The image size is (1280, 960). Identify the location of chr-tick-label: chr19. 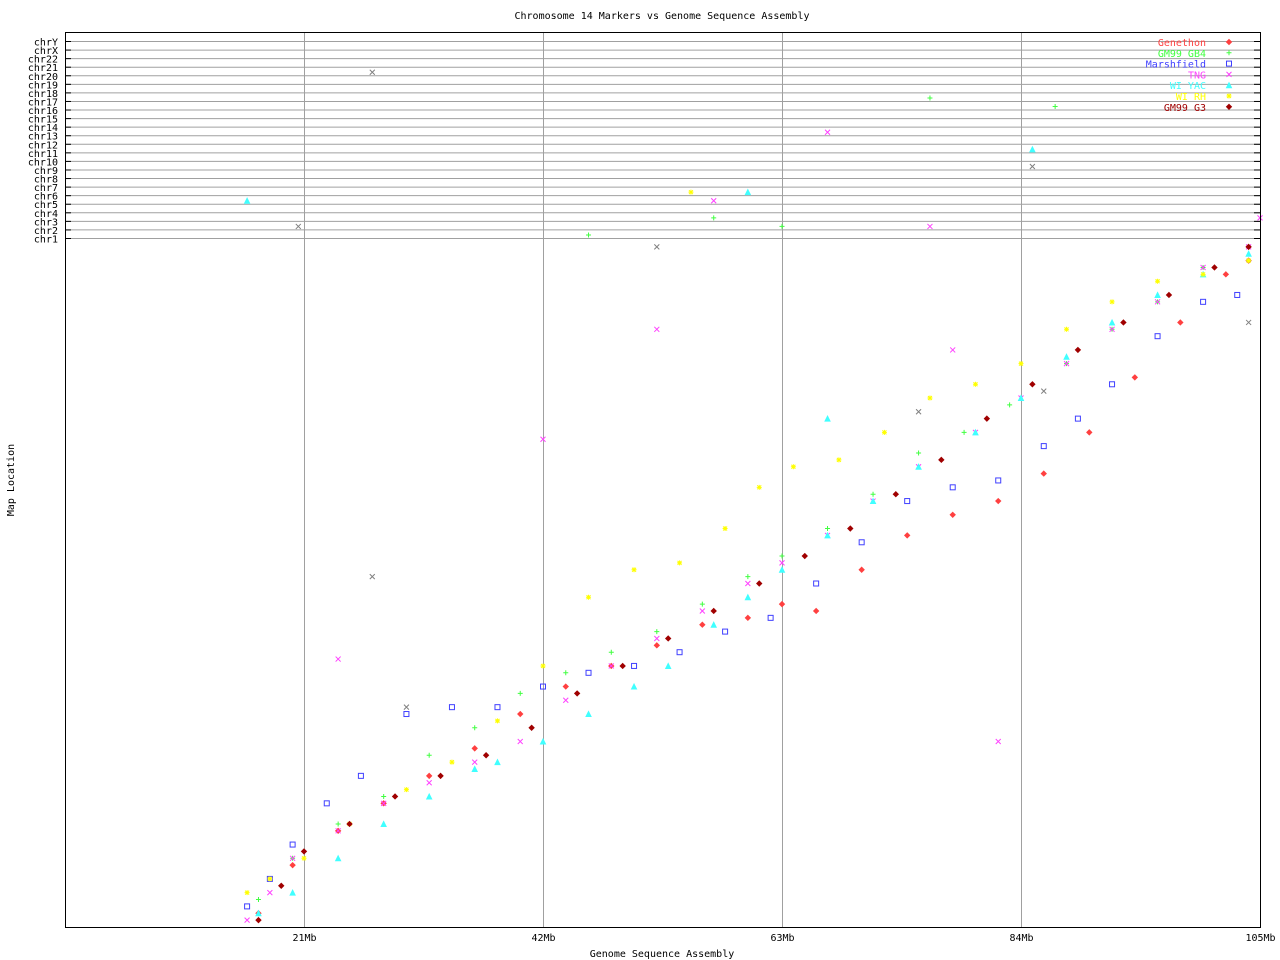
(43, 85).